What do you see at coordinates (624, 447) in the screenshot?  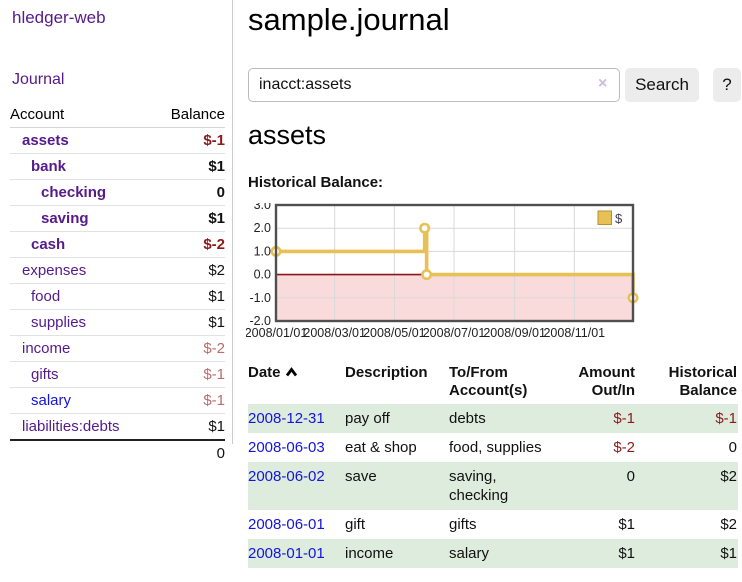 I see `transaction-amount: $-2` at bounding box center [624, 447].